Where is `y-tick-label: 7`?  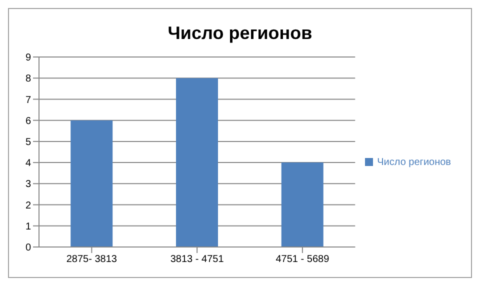 y-tick-label: 7 is located at coordinates (28, 100).